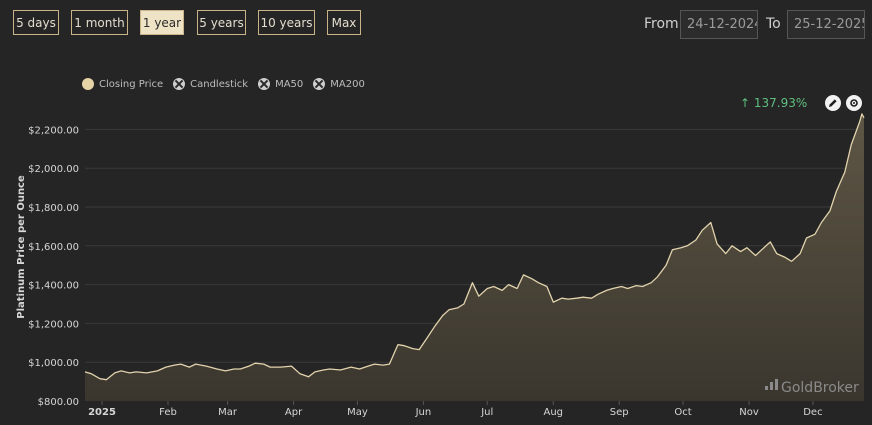 This screenshot has width=872, height=425. I want to click on x-tick-label: Dec, so click(812, 412).